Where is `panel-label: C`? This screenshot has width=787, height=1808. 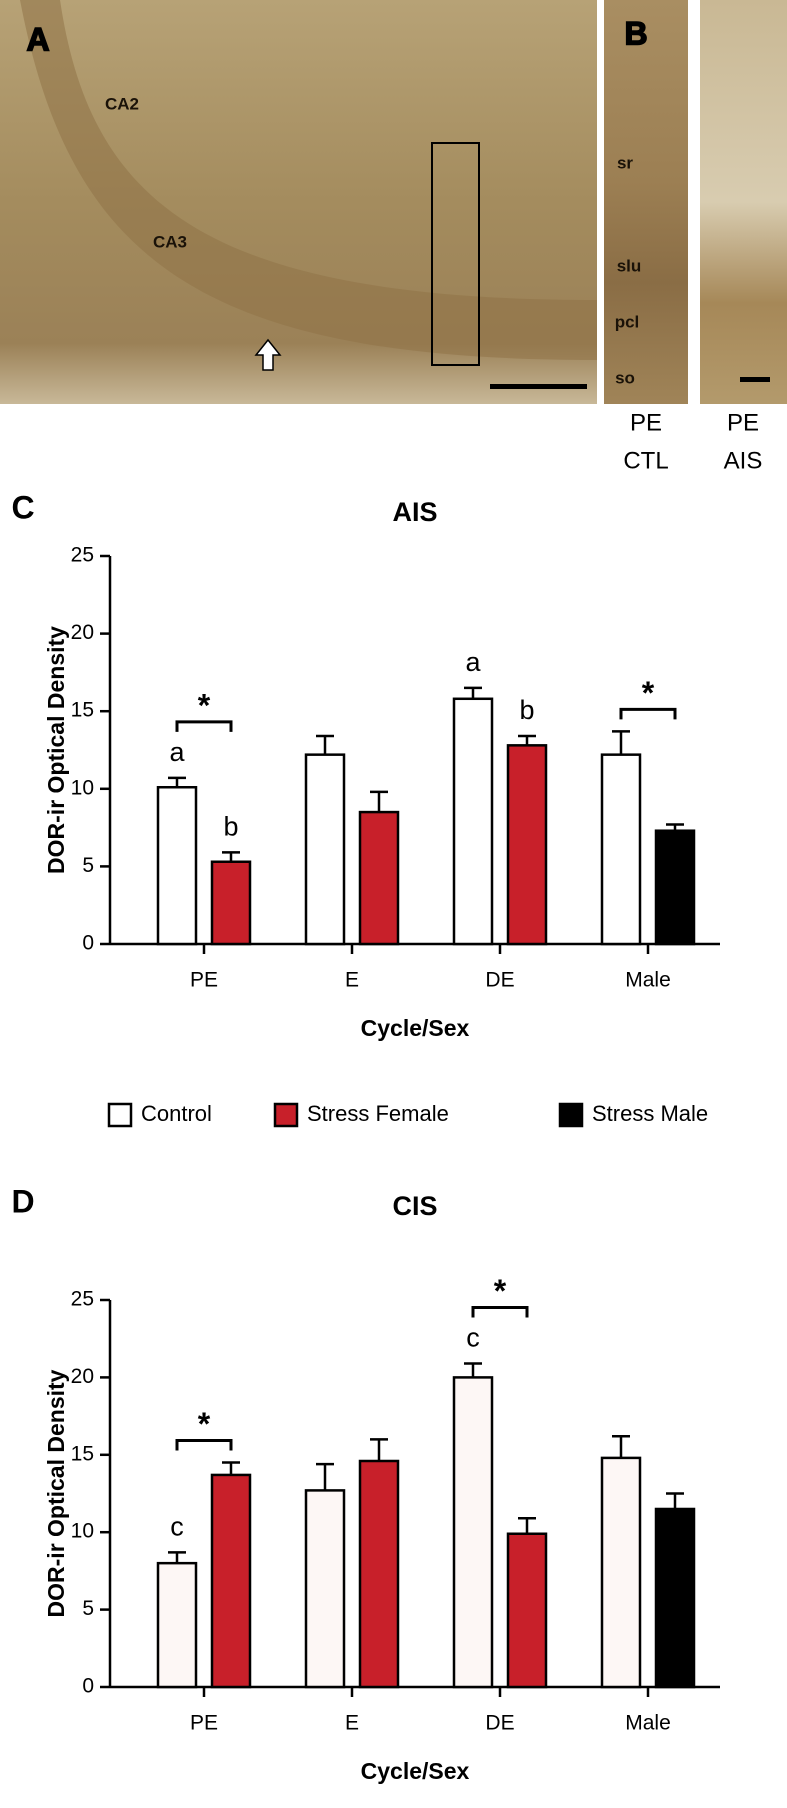
panel-label: C is located at coordinates (22, 507).